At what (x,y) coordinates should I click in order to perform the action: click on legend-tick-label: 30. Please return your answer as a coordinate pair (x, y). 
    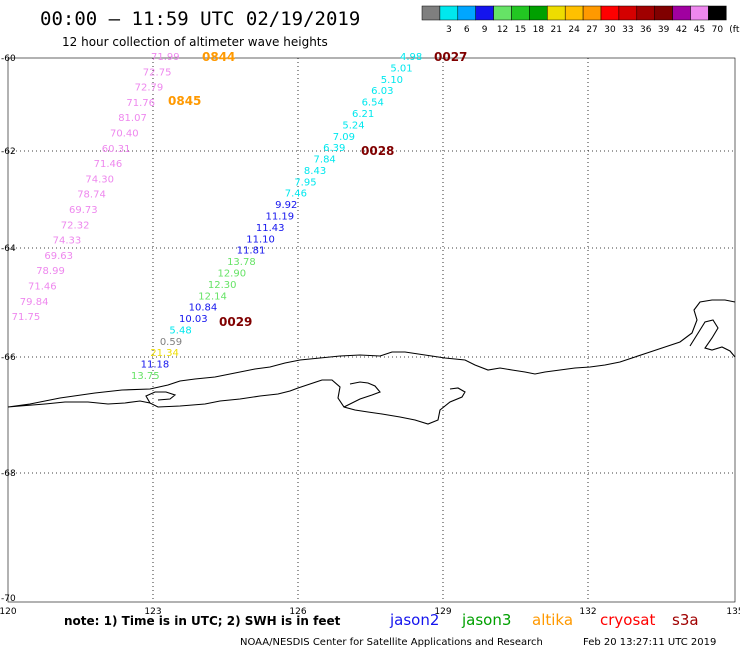
    Looking at the image, I should click on (610, 30).